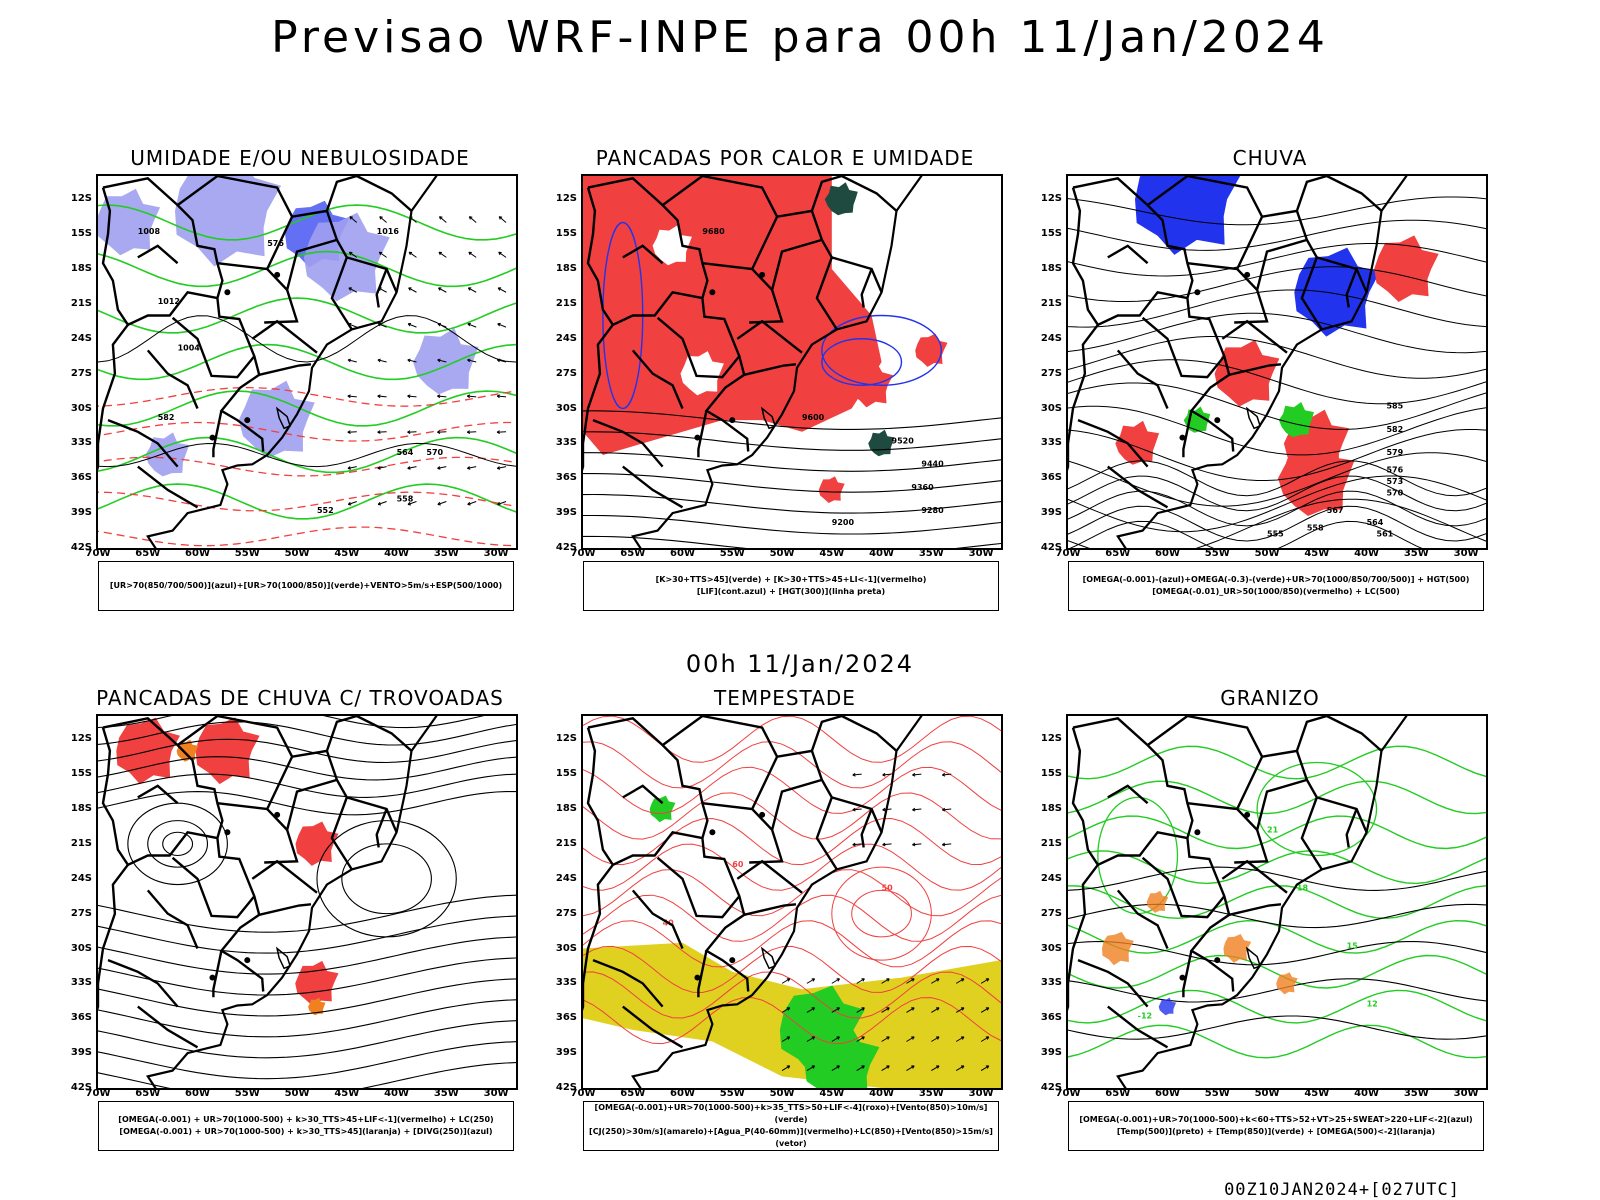 The height and width of the screenshot is (1200, 1600). Describe the element at coordinates (792, 503) in the screenshot. I see `hgt300-contour` at that location.